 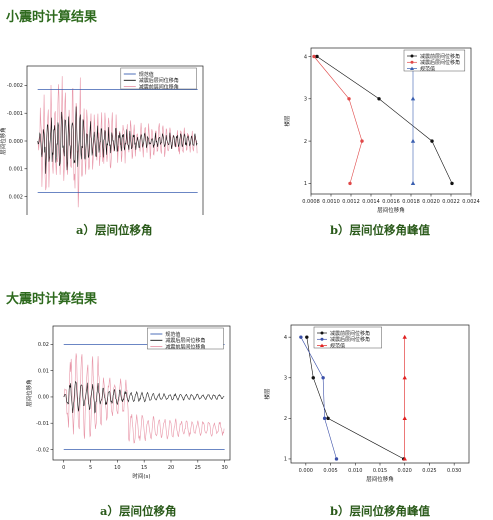 What do you see at coordinates (330, 471) in the screenshot?
I see `x-tick-label: 0.005` at bounding box center [330, 471].